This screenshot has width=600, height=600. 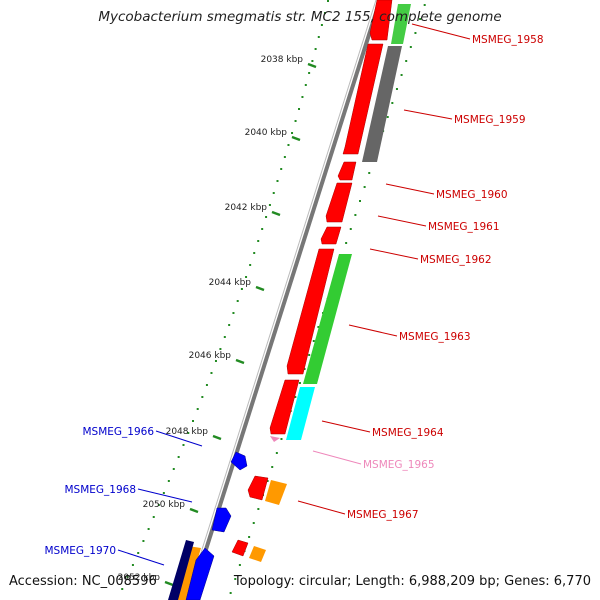 What do you see at coordinates (310, 311) in the screenshot?
I see `cds-msmeg-1963` at bounding box center [310, 311].